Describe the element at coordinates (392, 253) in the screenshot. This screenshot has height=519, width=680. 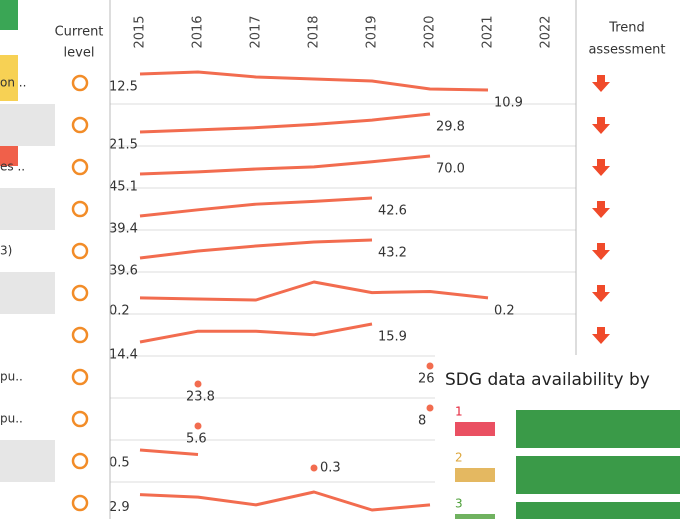
I see `value-label: 43.2` at that location.